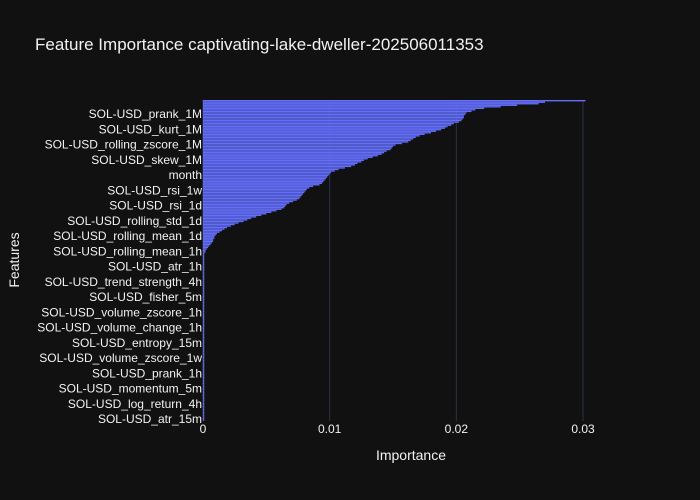  What do you see at coordinates (135, 404) in the screenshot?
I see `y-tick-label: SOL-USD_log_return_4h` at bounding box center [135, 404].